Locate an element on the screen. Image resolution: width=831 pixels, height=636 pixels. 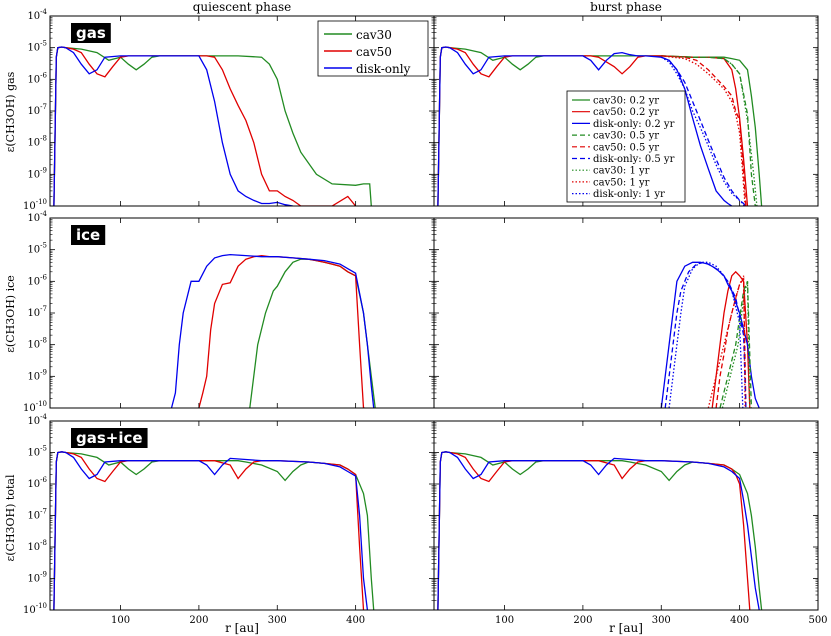
legend-entry: cav30 is located at coordinates (374, 35).